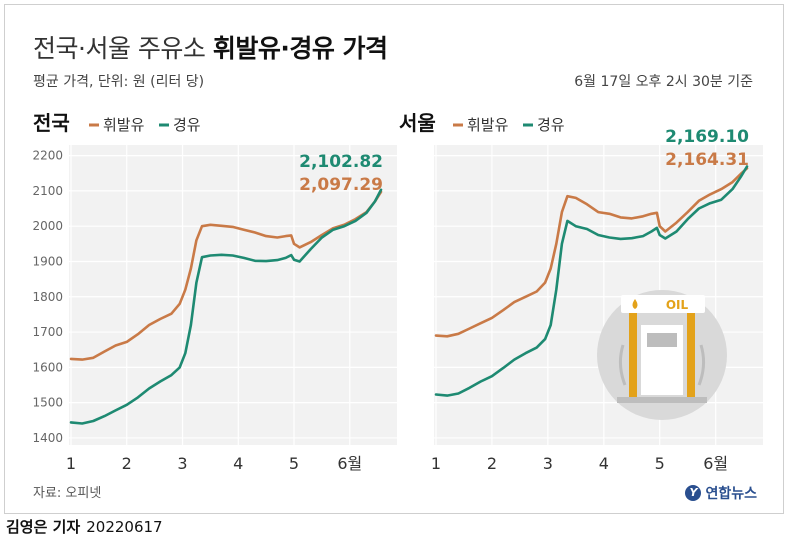 This screenshot has height=546, width=790. Describe the element at coordinates (693, 493) in the screenshot. I see `logo-mark-icon: Y` at that location.